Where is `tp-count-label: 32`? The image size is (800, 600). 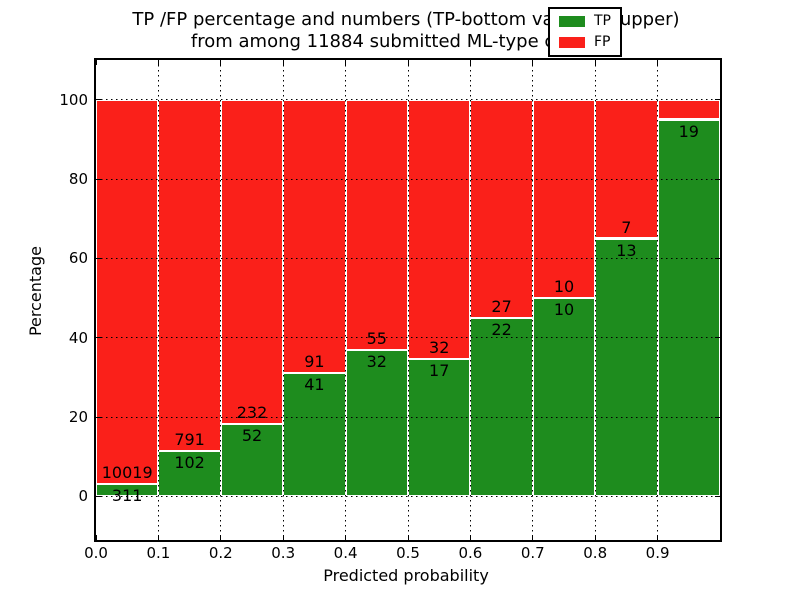
tp-count-label: 32 is located at coordinates (376, 362).